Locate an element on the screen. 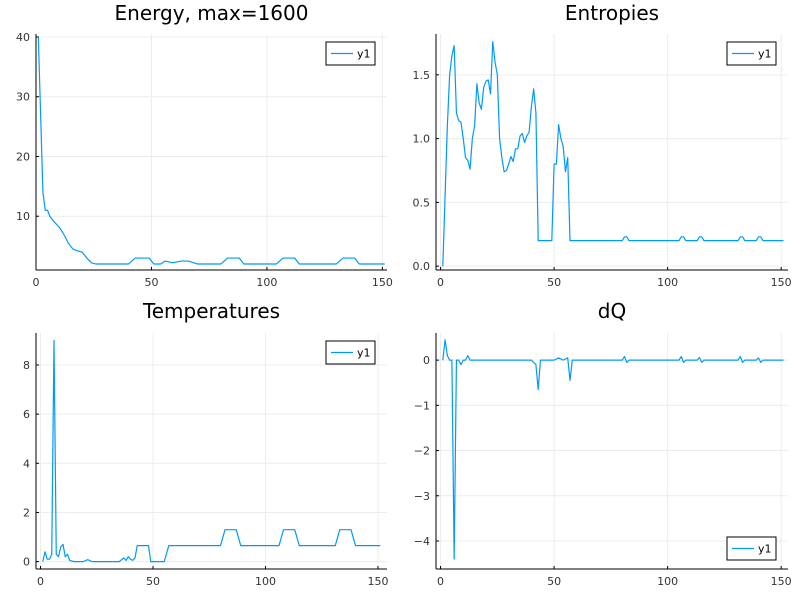 The image size is (800, 600). y-tick-label: 30 is located at coordinates (23, 97).